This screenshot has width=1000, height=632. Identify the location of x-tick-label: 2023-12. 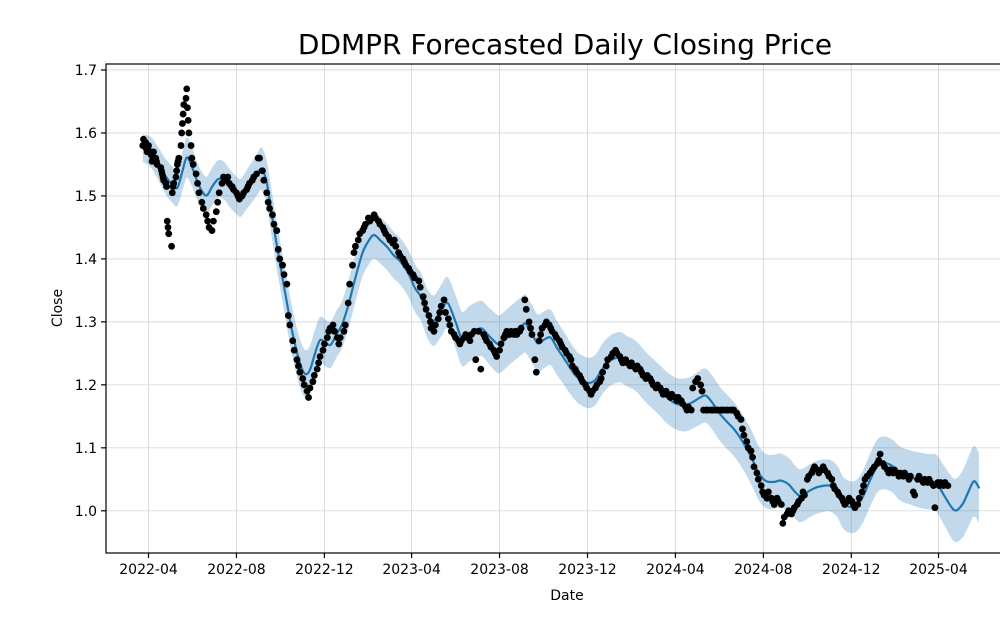
(587, 570).